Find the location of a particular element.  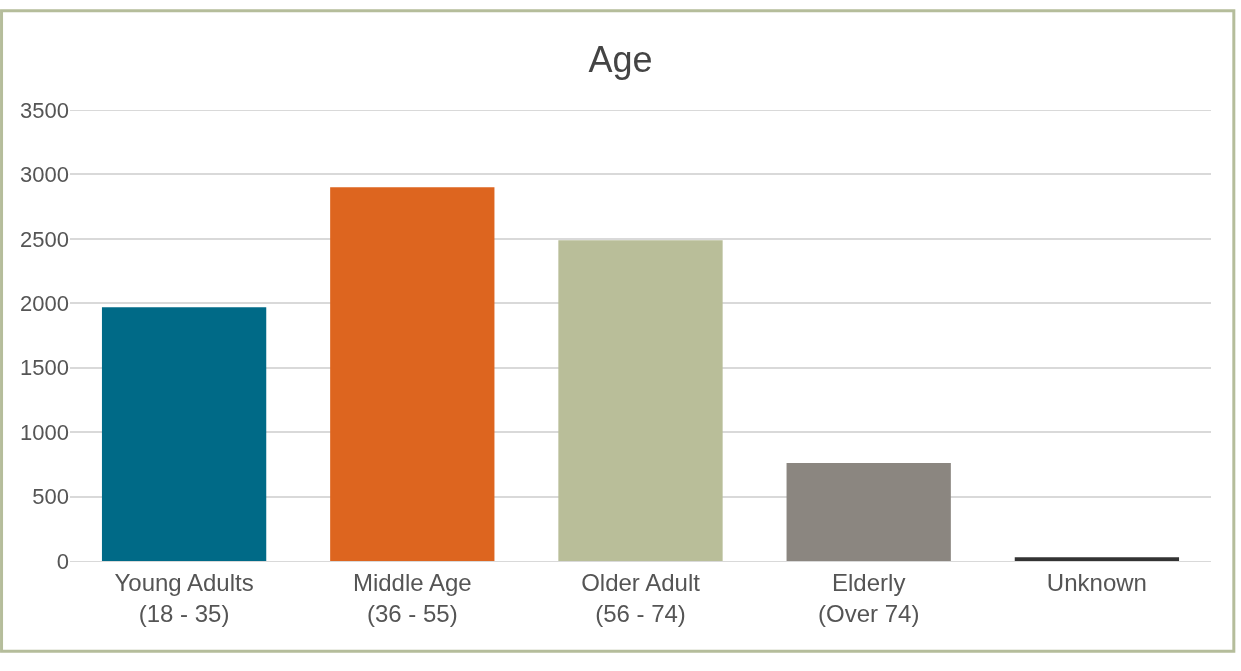

chart-title: Age is located at coordinates (620, 60).